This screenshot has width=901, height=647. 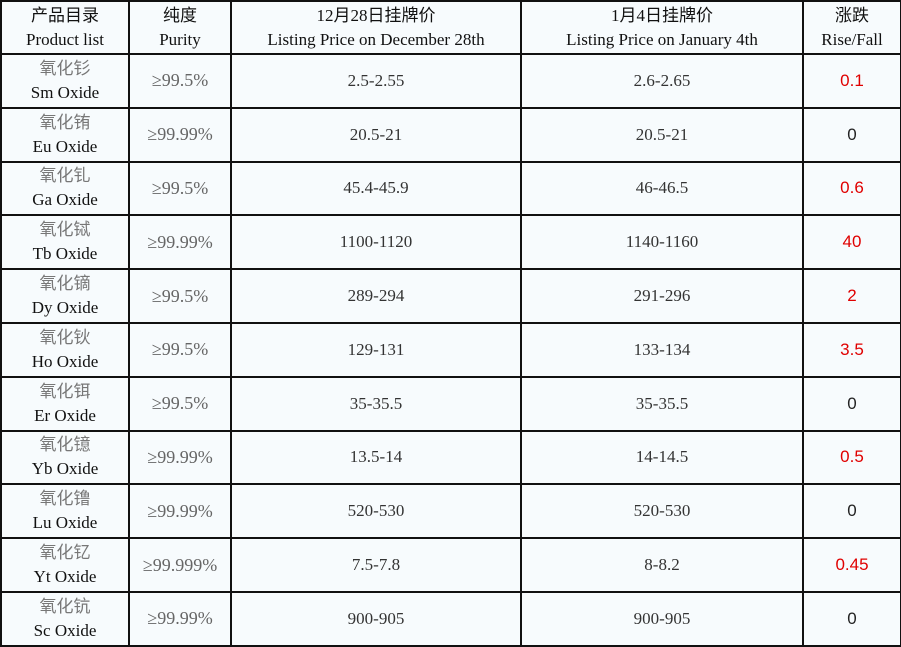 I want to click on product-name-en: Yb Oxide, so click(x=65, y=469).